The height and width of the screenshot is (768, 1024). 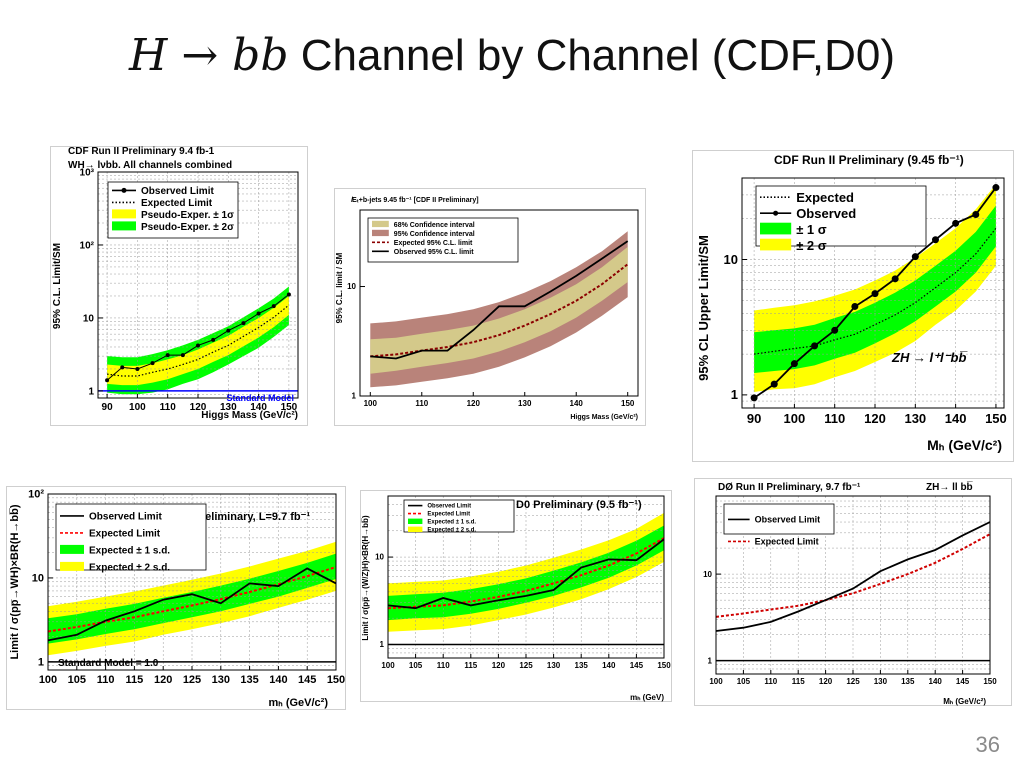 I want to click on x-tick-label: 125, so click(x=192, y=680).